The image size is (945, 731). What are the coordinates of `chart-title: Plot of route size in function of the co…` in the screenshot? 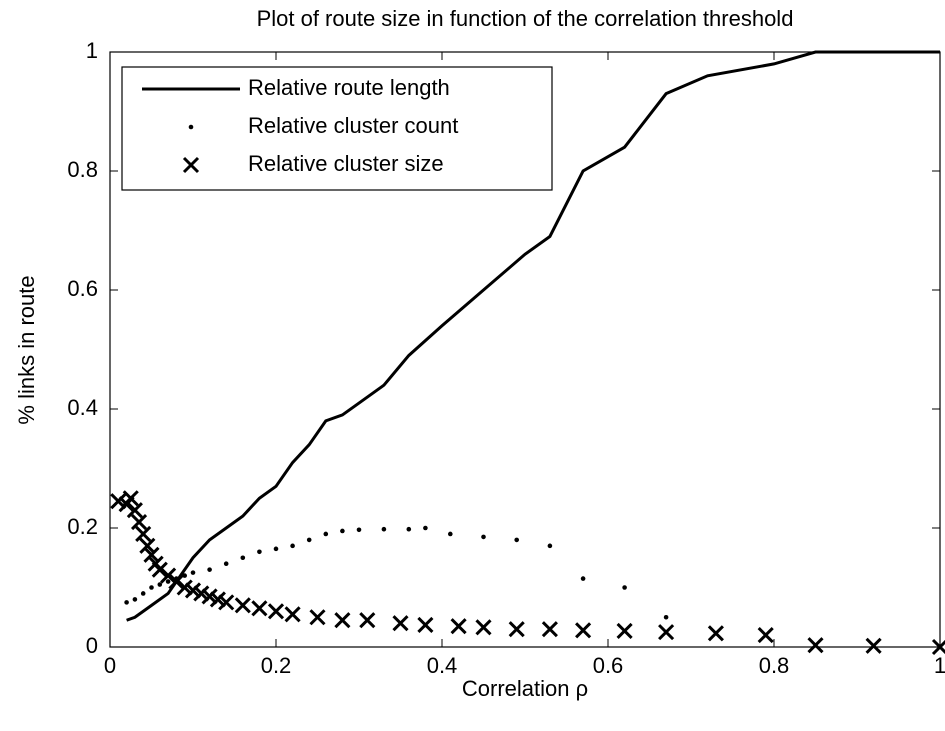 It's located at (525, 18).